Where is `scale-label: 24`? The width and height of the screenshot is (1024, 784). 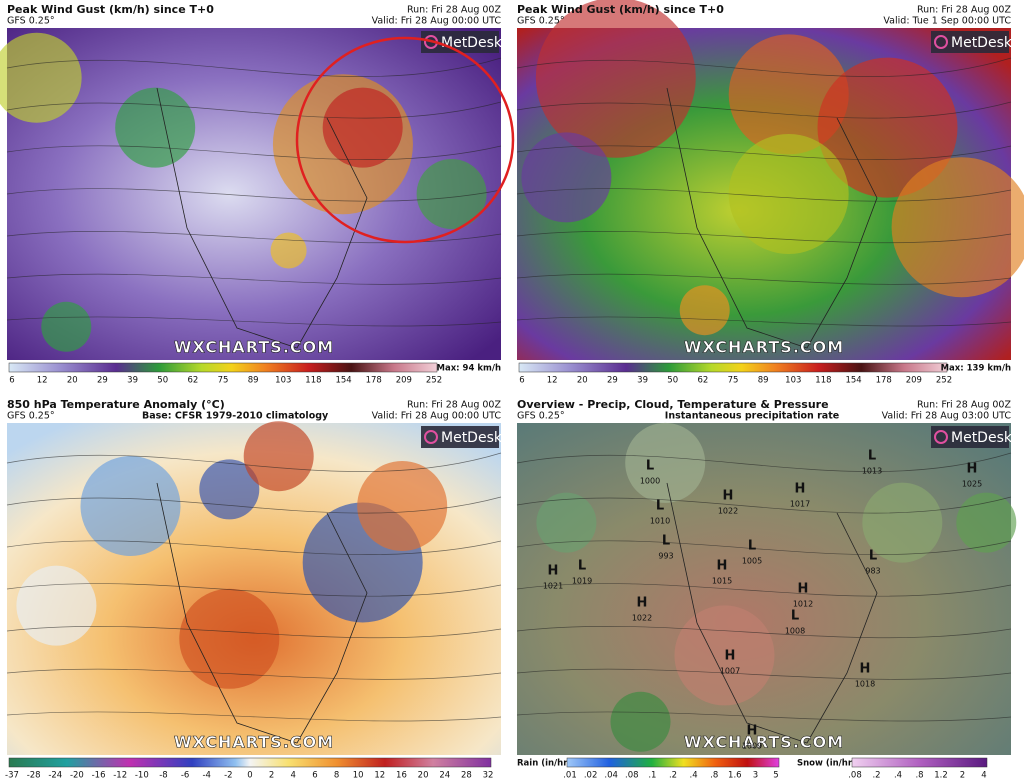 scale-label: 24 is located at coordinates (444, 776).